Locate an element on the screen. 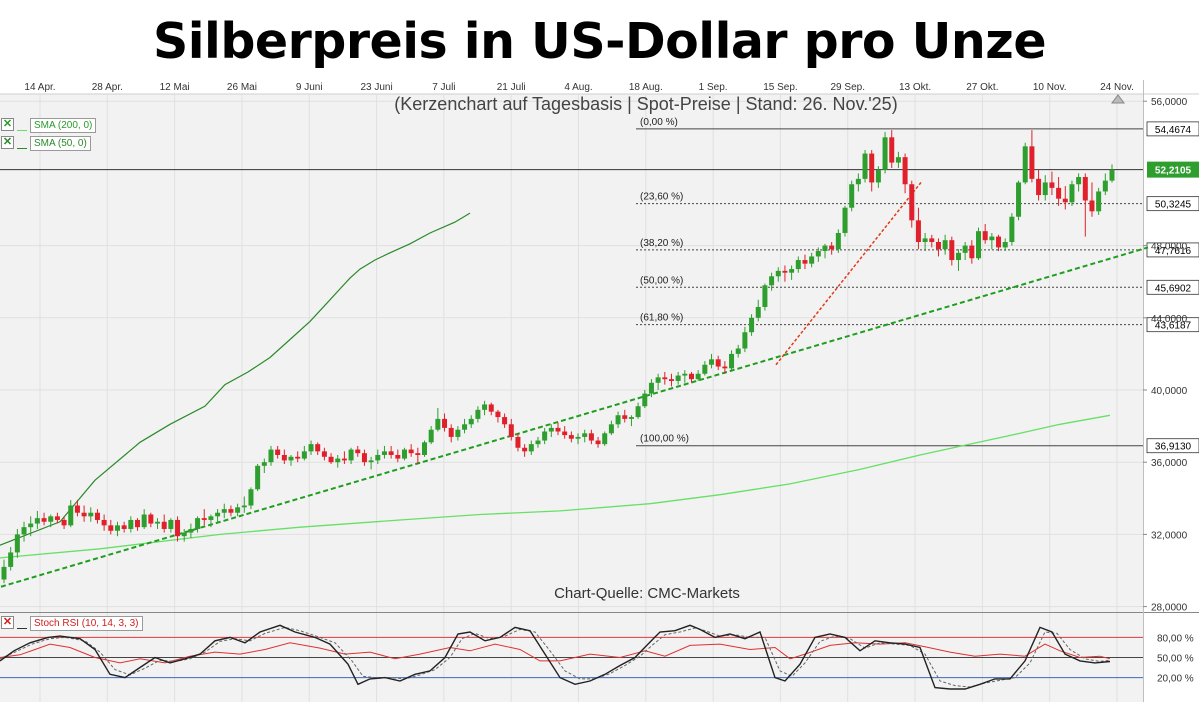 The width and height of the screenshot is (1199, 703). sma200-swatch is located at coordinates (22, 130).